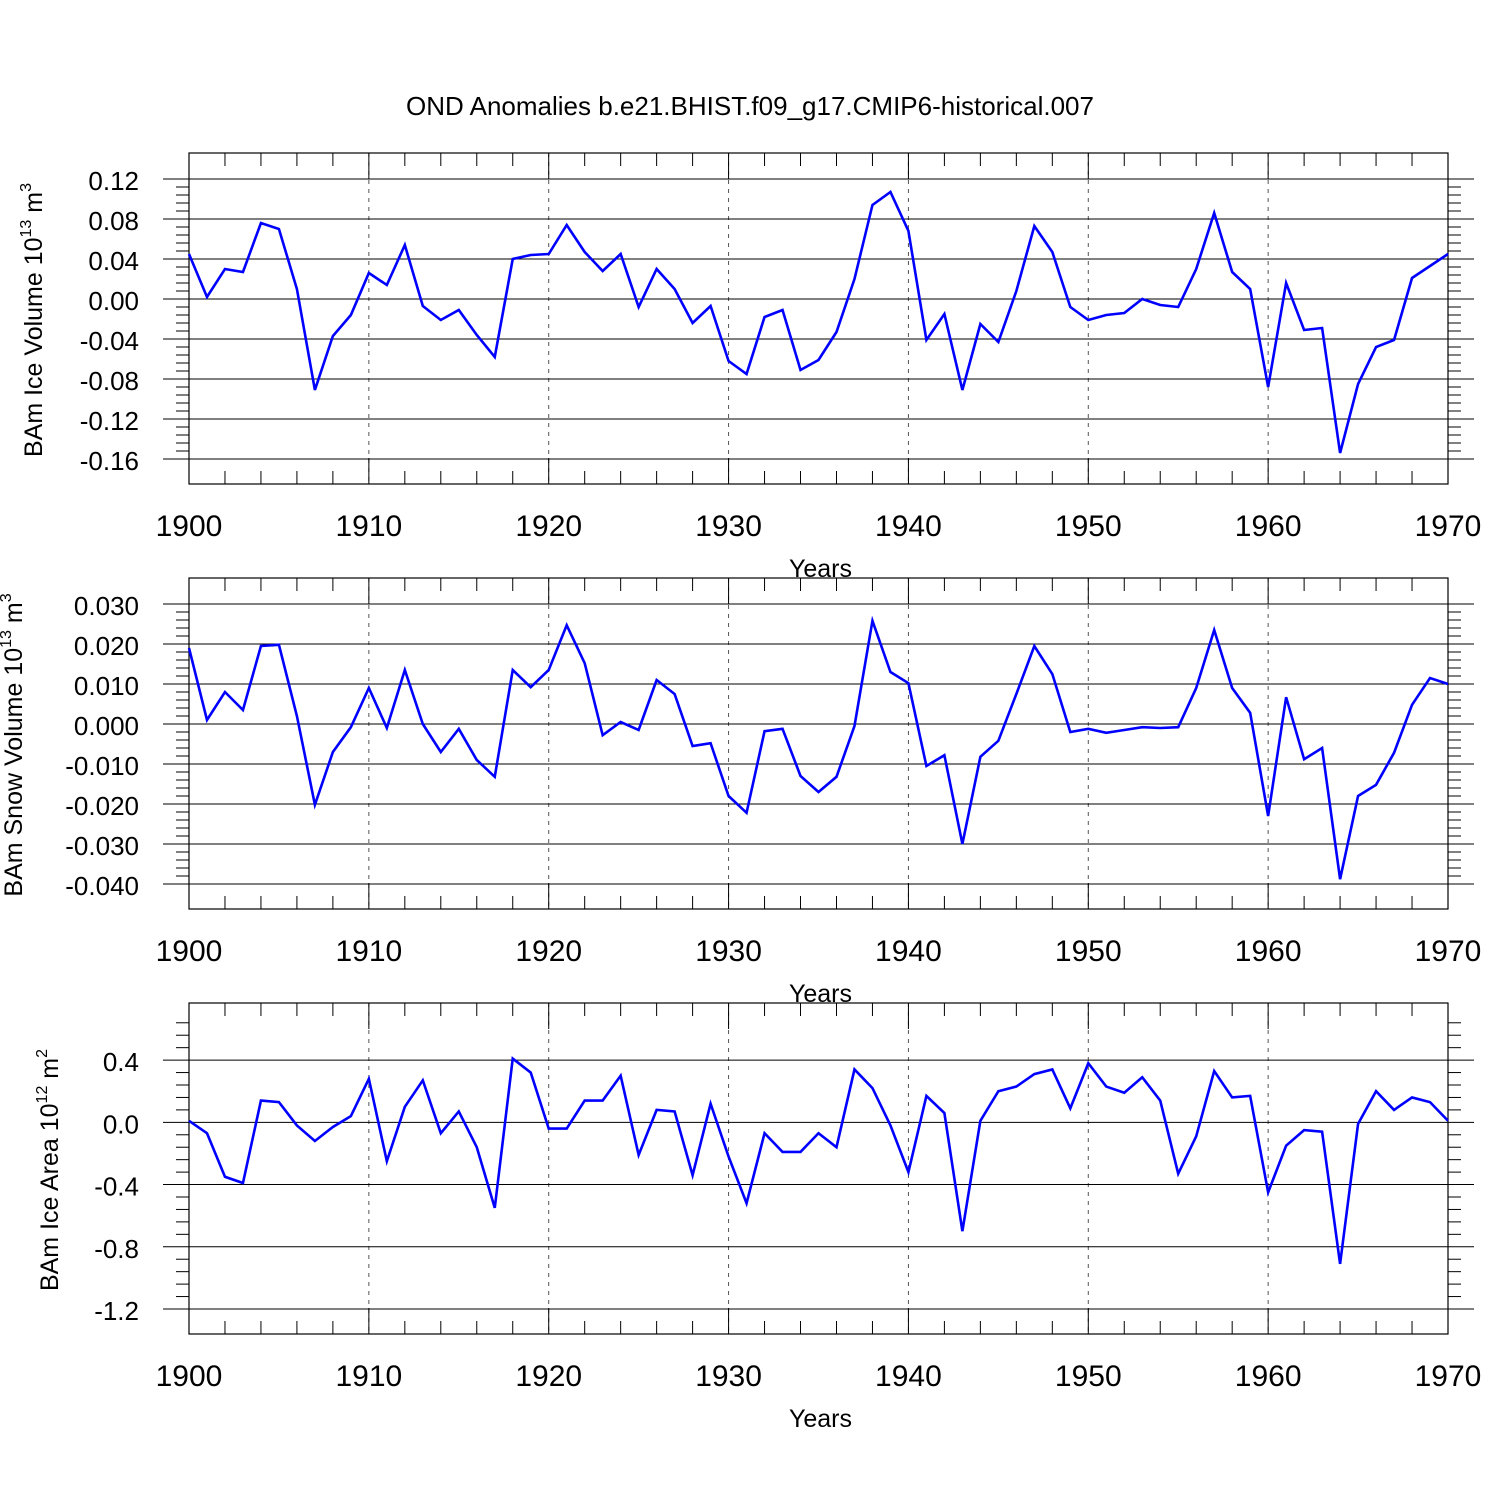  Describe the element at coordinates (121, 1124) in the screenshot. I see `y-tick-label: 0.0` at that location.